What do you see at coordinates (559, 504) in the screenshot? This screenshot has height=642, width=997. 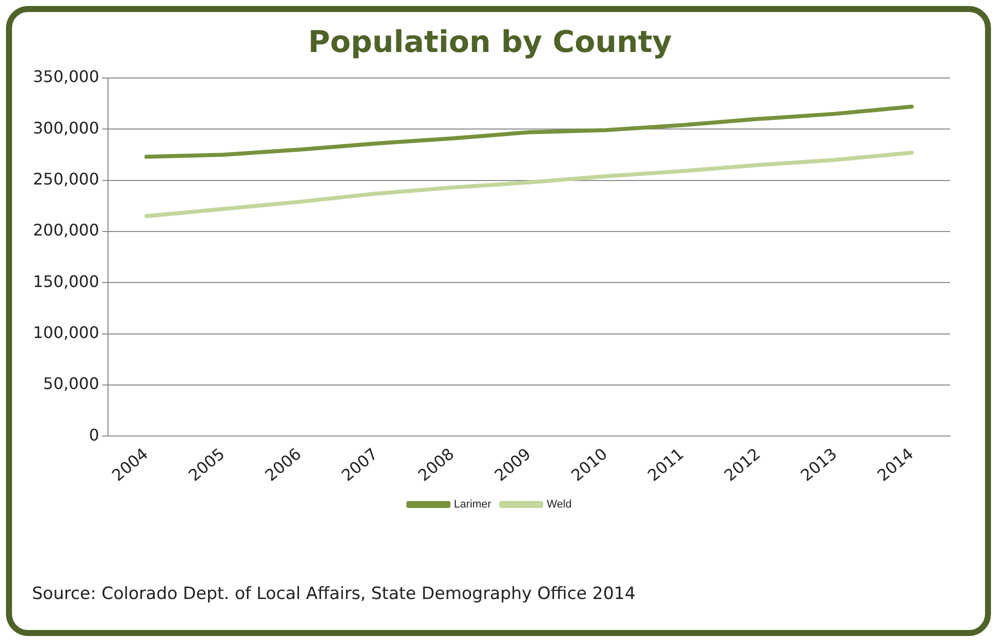 I see `legend-label: Weld` at bounding box center [559, 504].